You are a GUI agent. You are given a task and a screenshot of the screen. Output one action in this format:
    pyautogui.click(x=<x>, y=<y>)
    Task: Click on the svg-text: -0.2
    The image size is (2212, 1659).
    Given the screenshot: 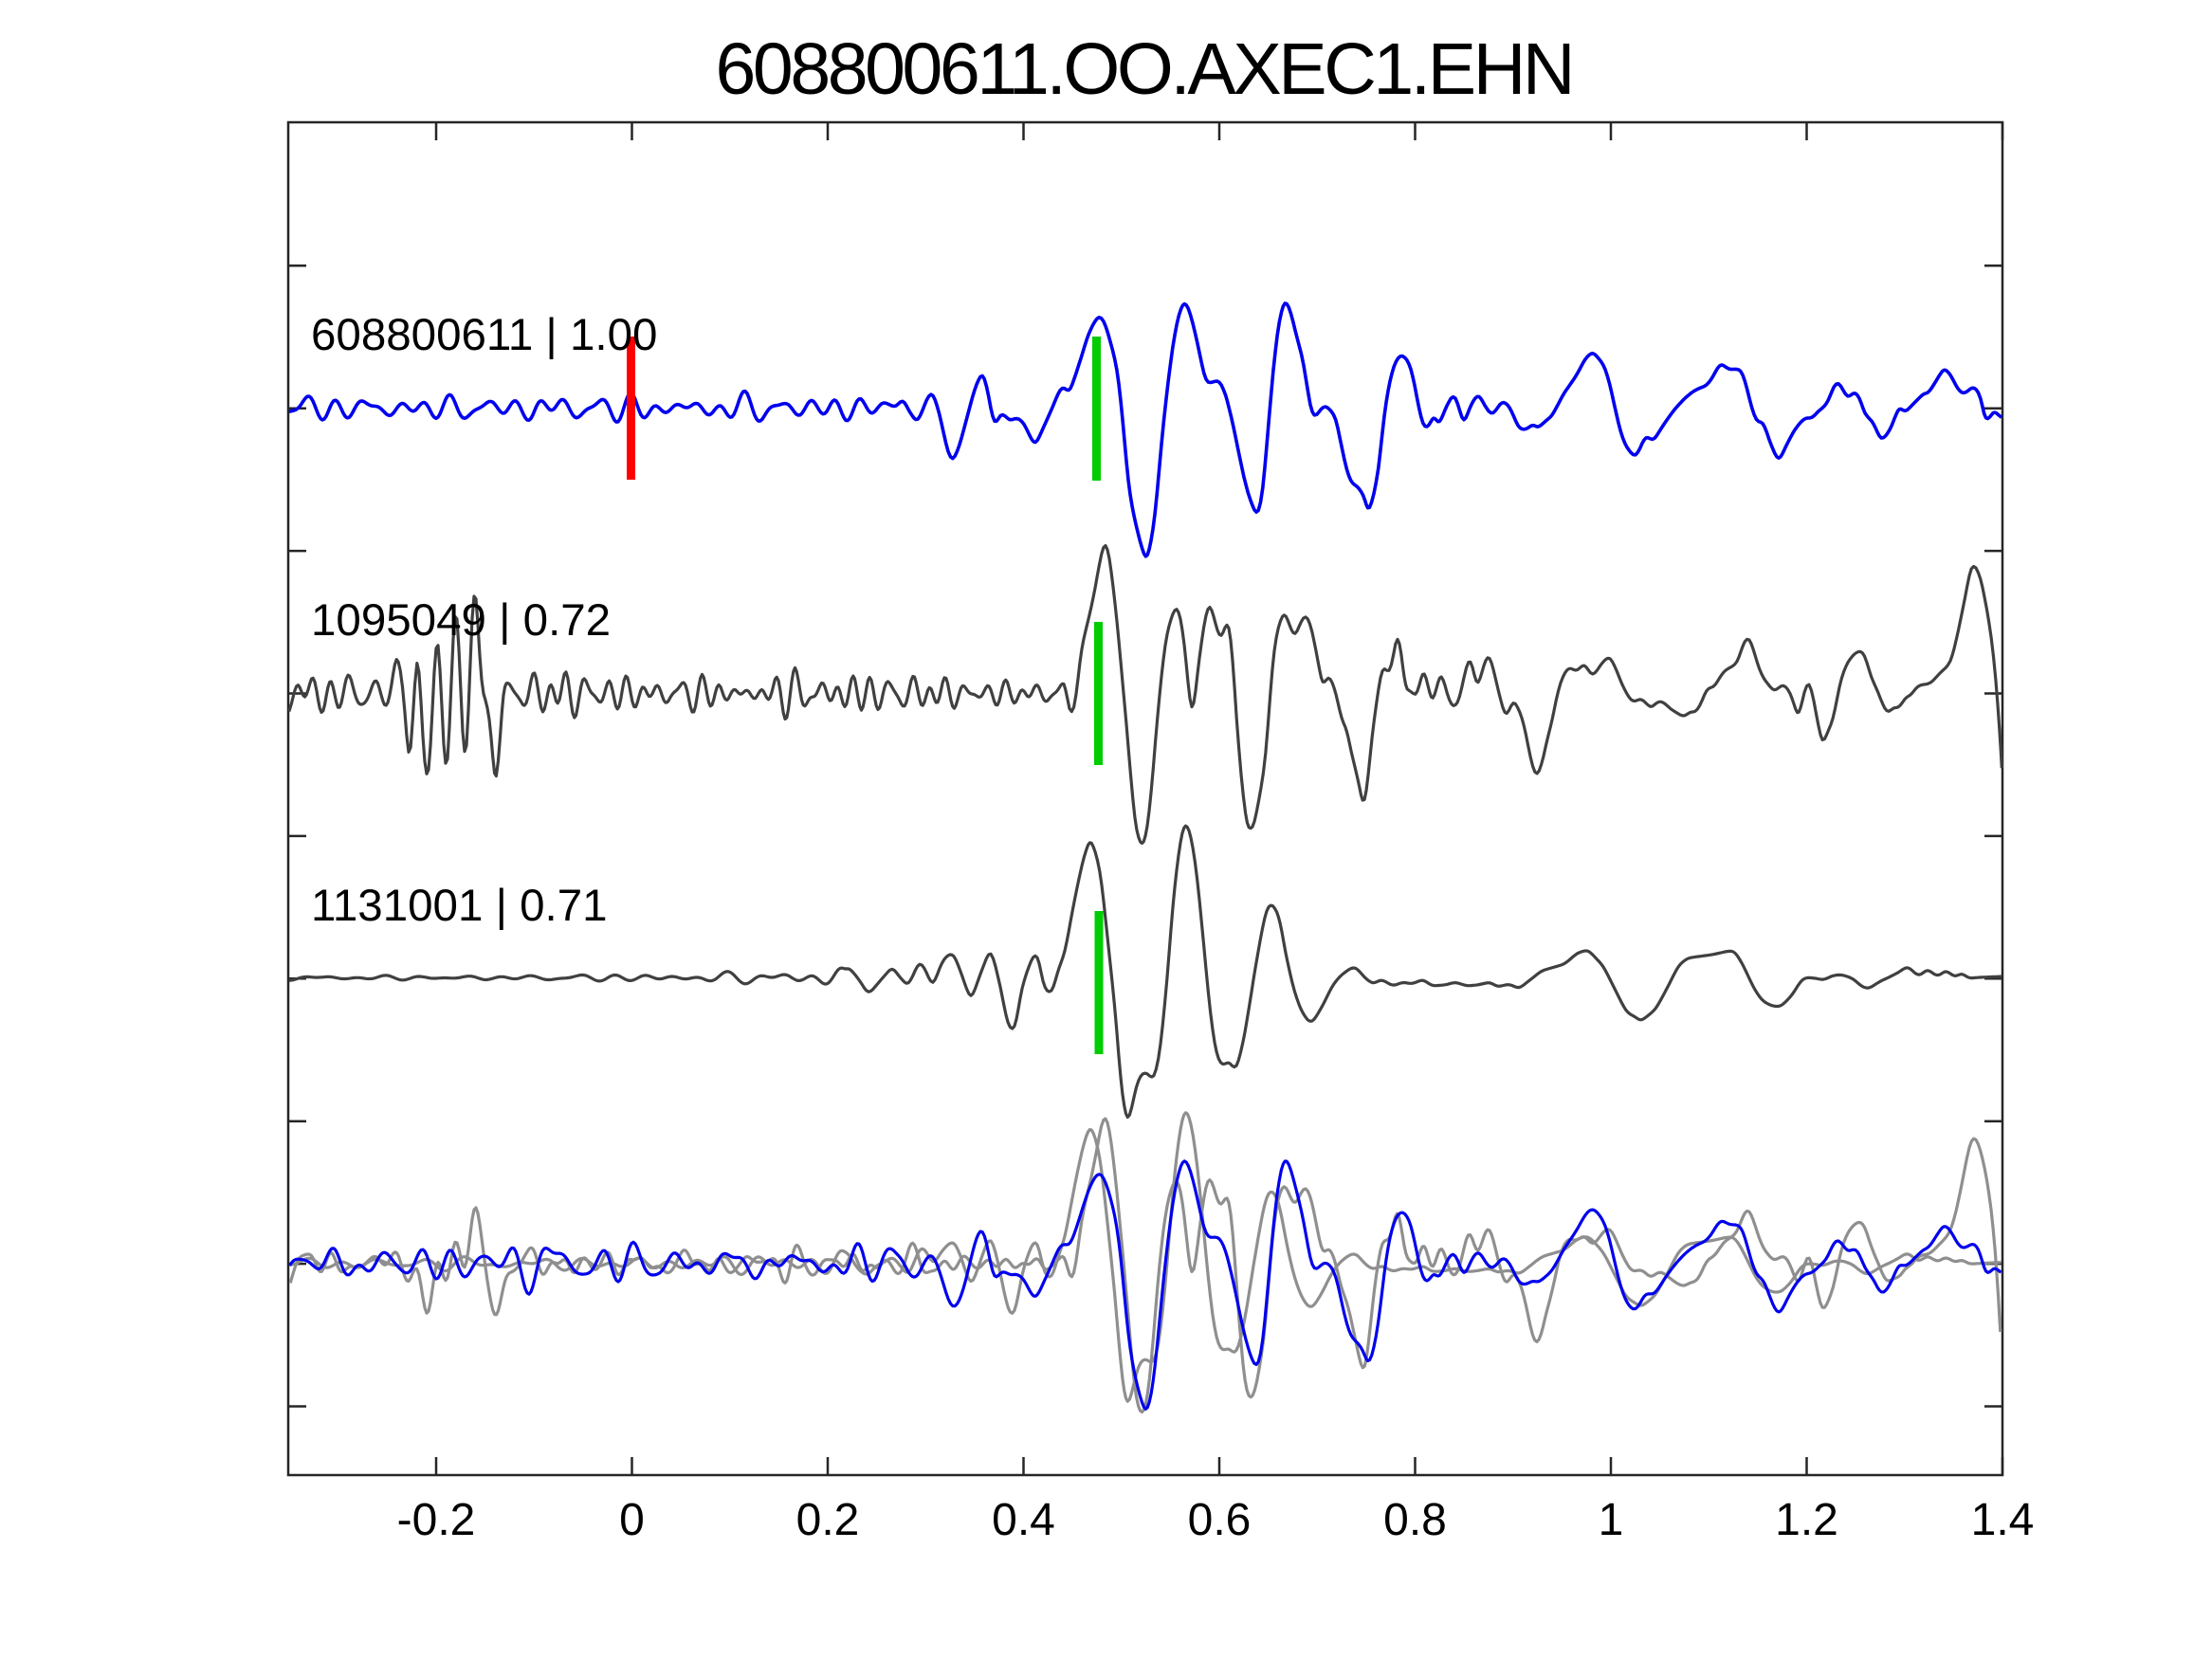 What is the action you would take?
    pyautogui.click(x=436, y=1520)
    